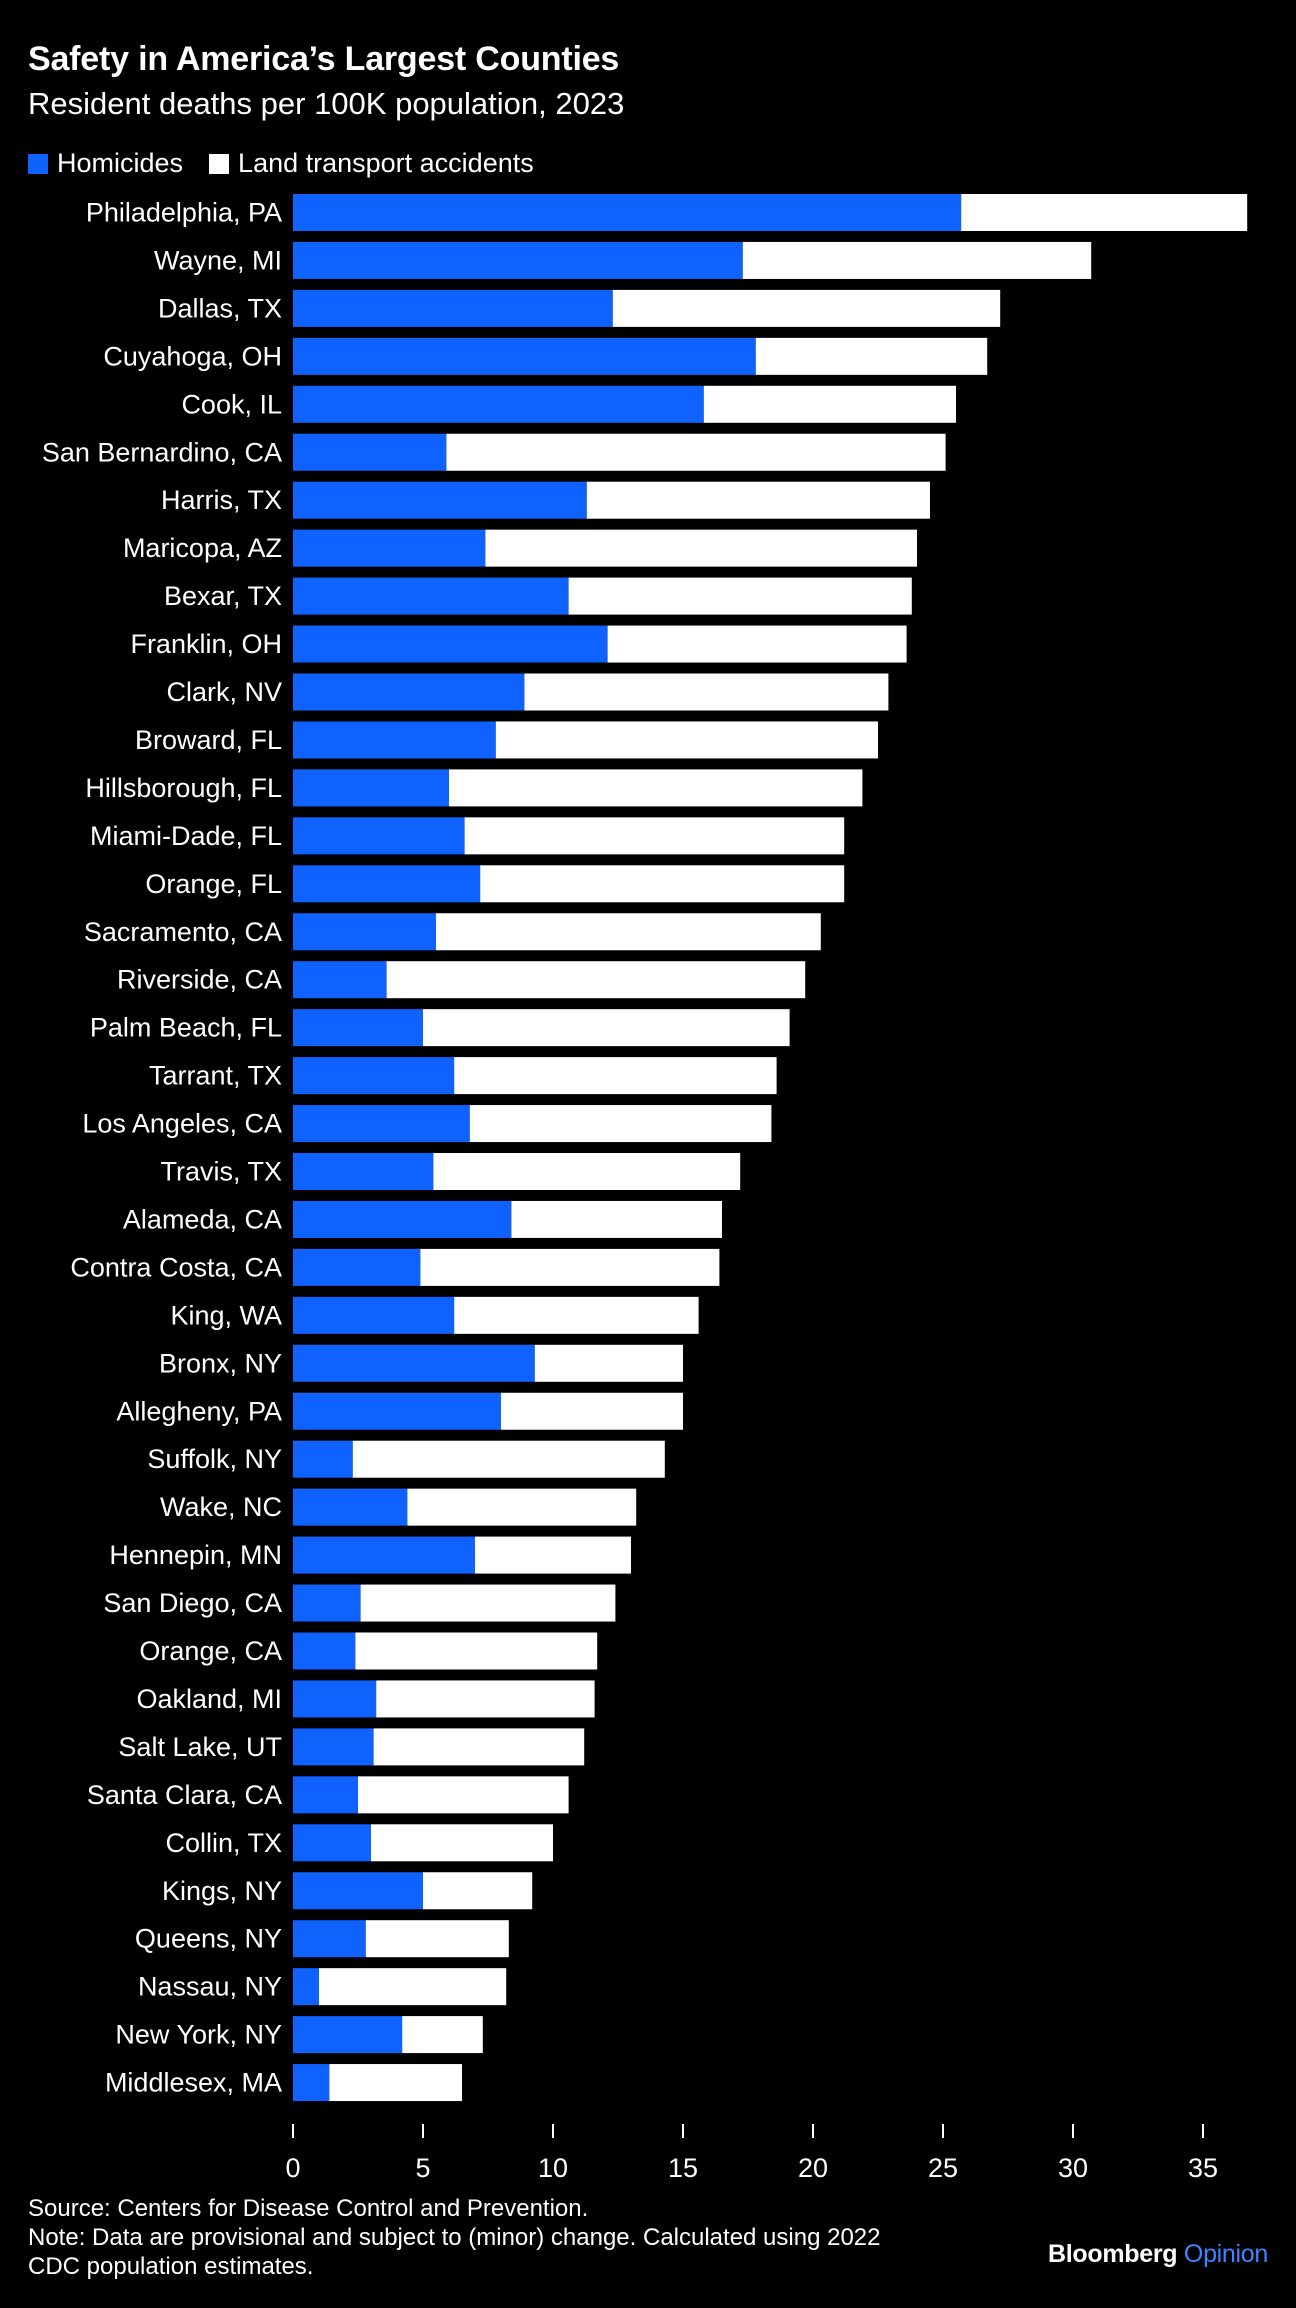 This screenshot has height=2308, width=1296. I want to click on bar-homicides-riverside-ca, so click(340, 980).